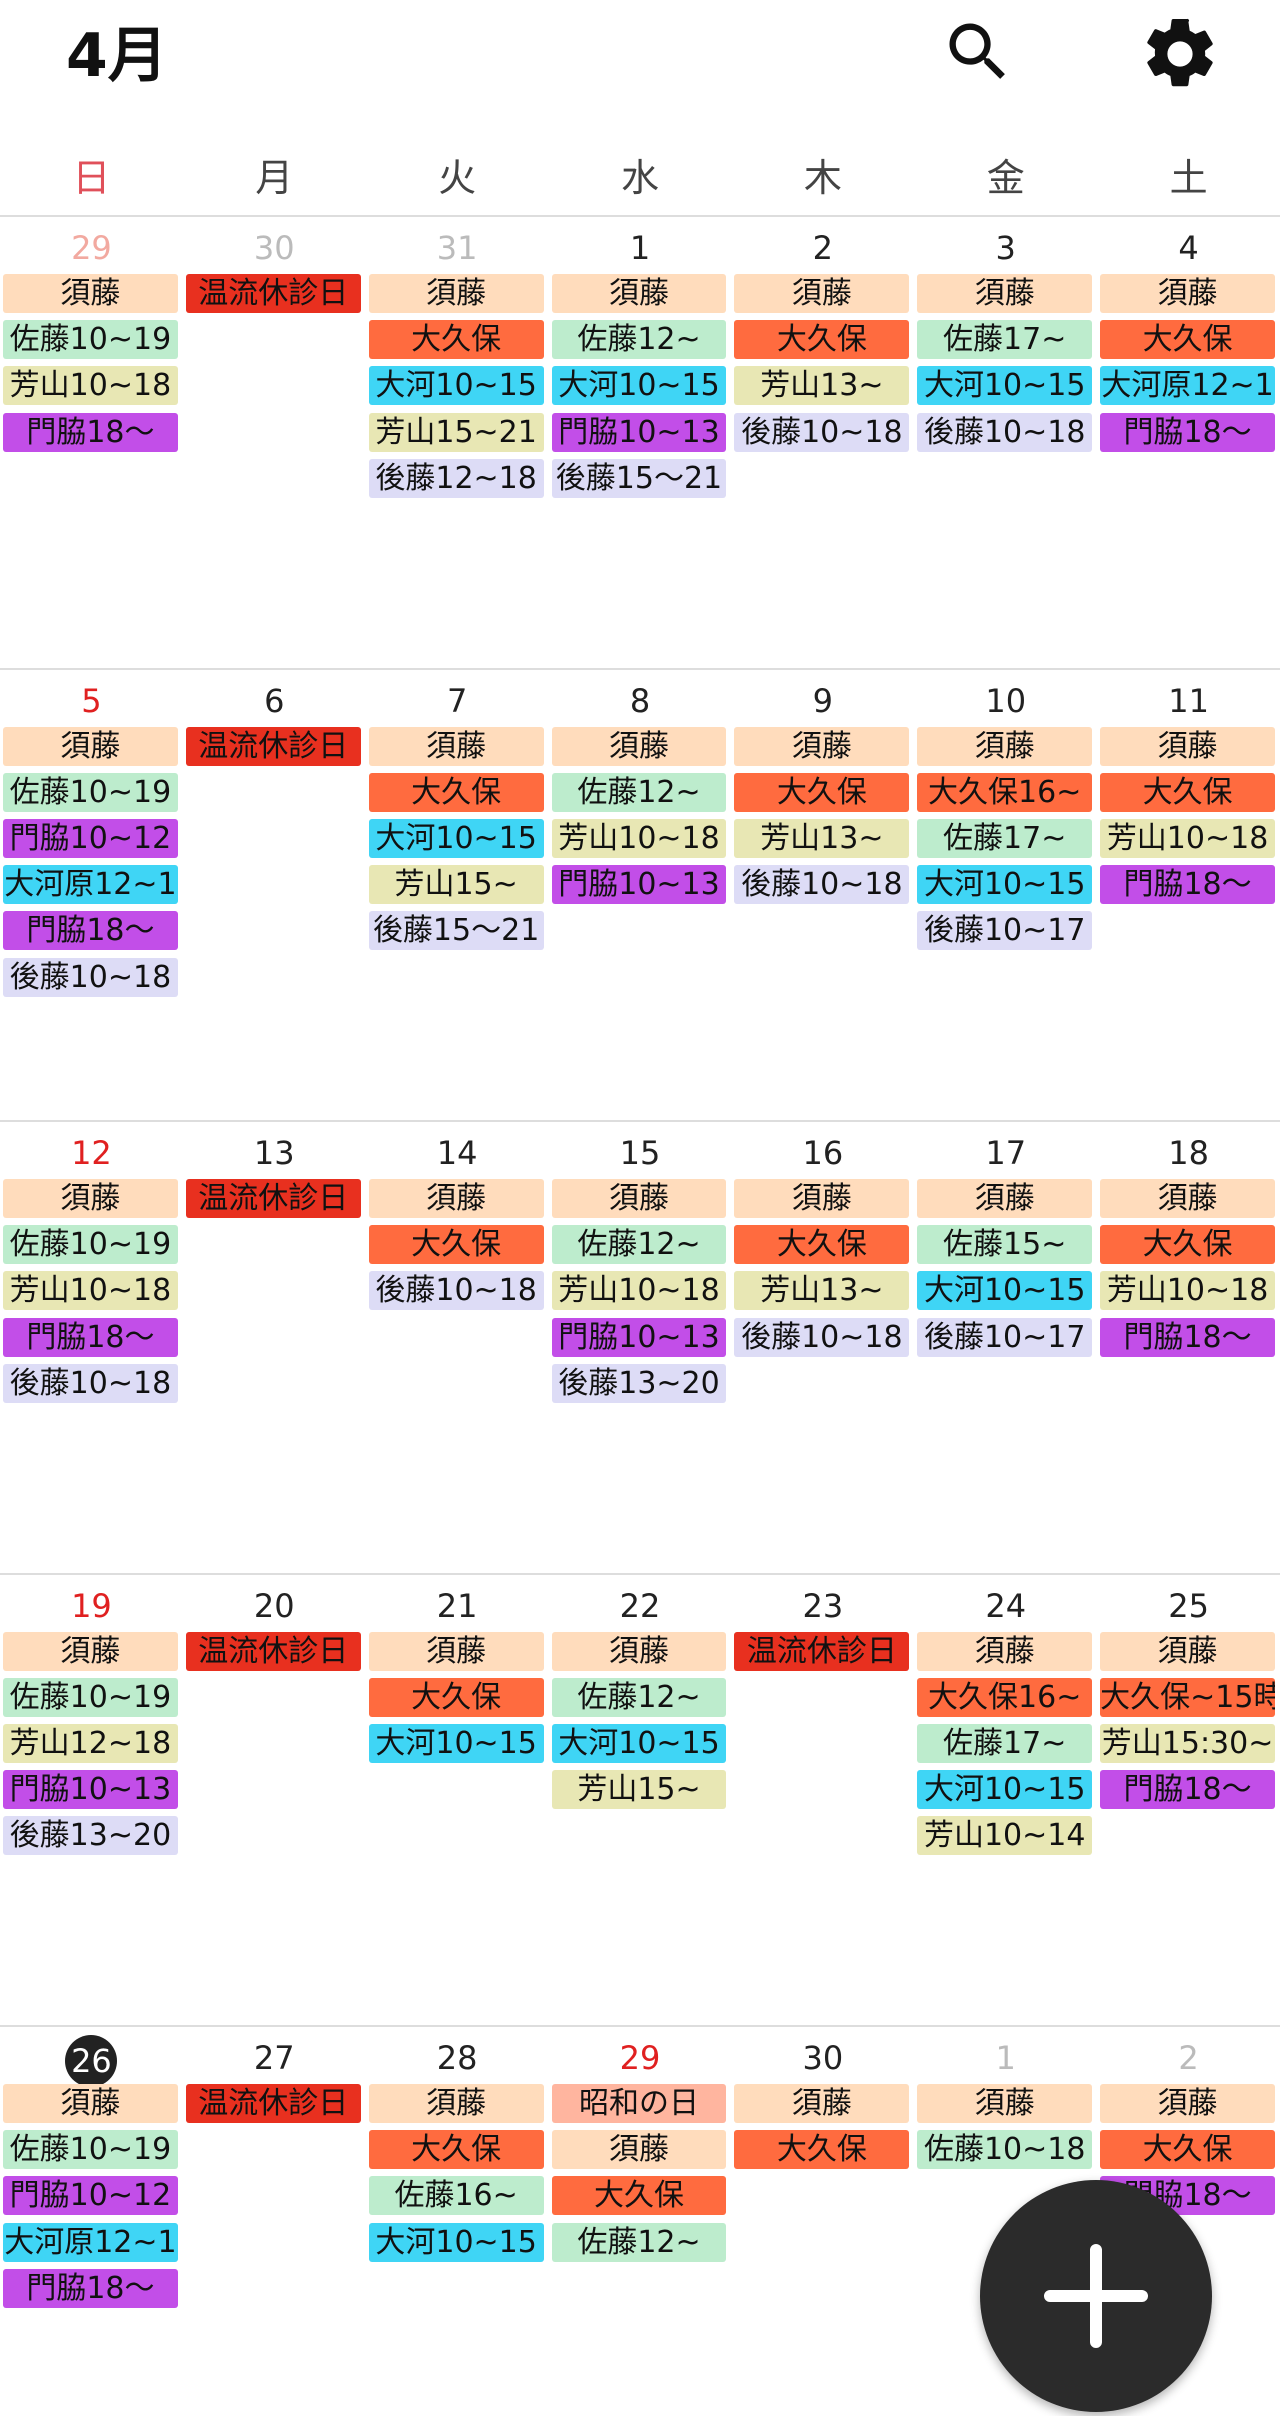  What do you see at coordinates (823, 248) in the screenshot?
I see `day-number: 2` at bounding box center [823, 248].